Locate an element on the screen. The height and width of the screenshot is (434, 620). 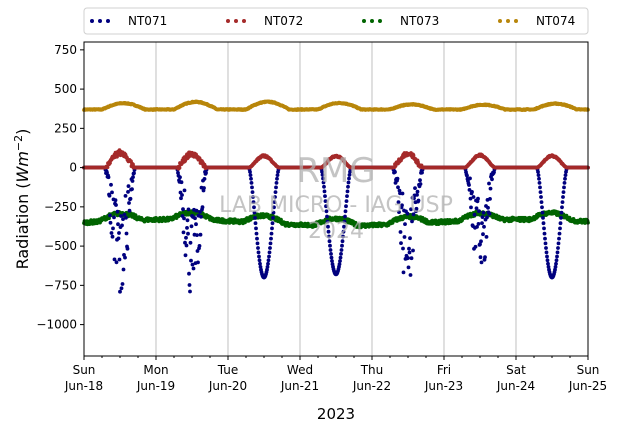
y-tick-label: 0 is located at coordinates (73, 168).